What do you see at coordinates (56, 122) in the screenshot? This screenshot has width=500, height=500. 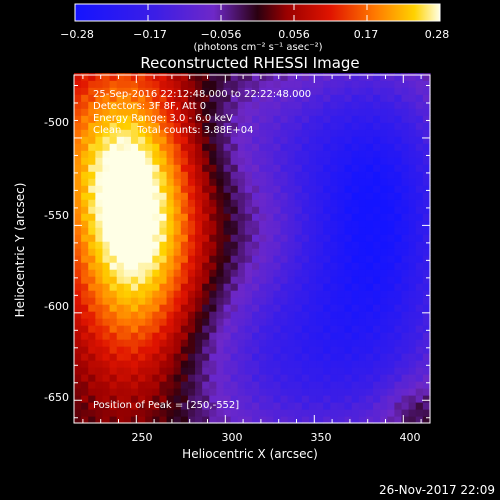 I see `y-tick-label: -500` at bounding box center [56, 122].